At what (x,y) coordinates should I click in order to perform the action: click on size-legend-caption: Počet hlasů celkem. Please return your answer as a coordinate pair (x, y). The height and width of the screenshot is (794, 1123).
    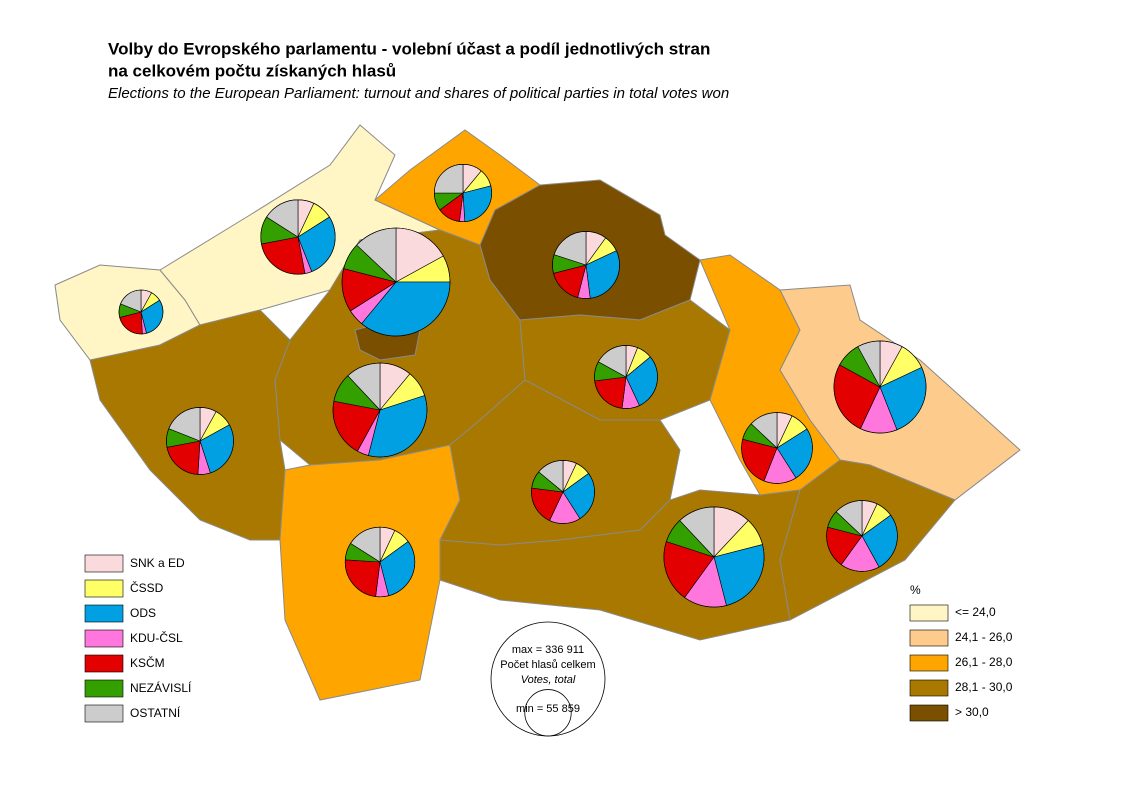
    Looking at the image, I should click on (547, 665).